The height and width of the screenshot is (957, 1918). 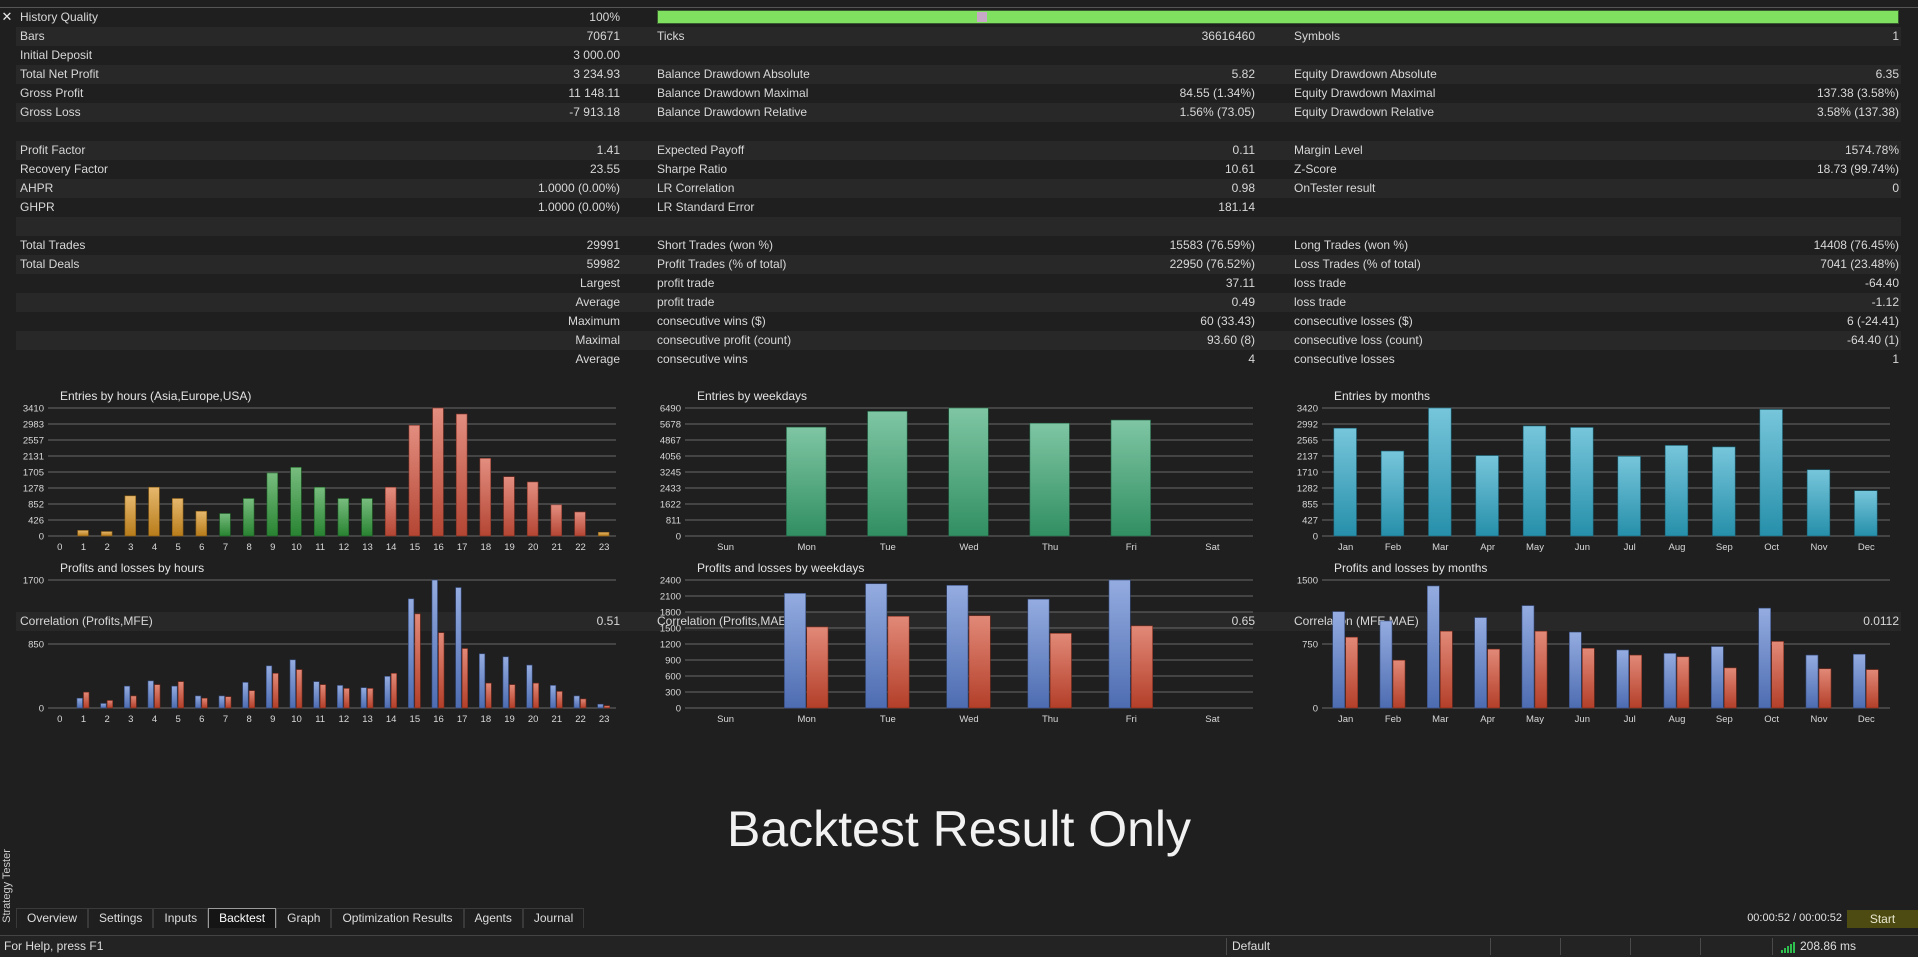 I want to click on x-tick-label: 2, so click(x=107, y=719).